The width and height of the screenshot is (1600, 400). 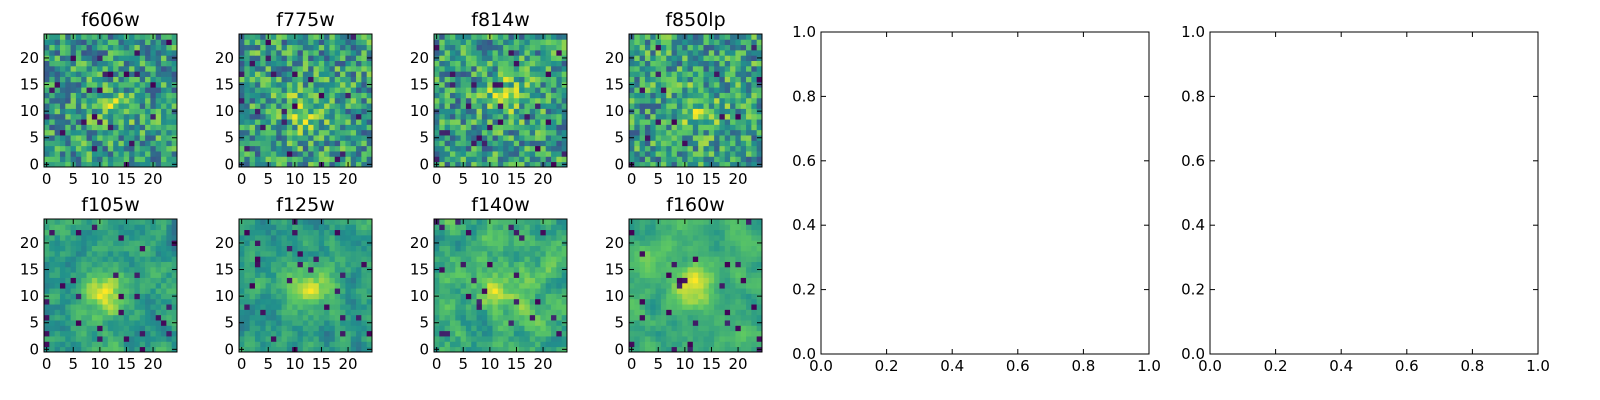 I want to click on y-tick-label: 10, so click(x=224, y=111).